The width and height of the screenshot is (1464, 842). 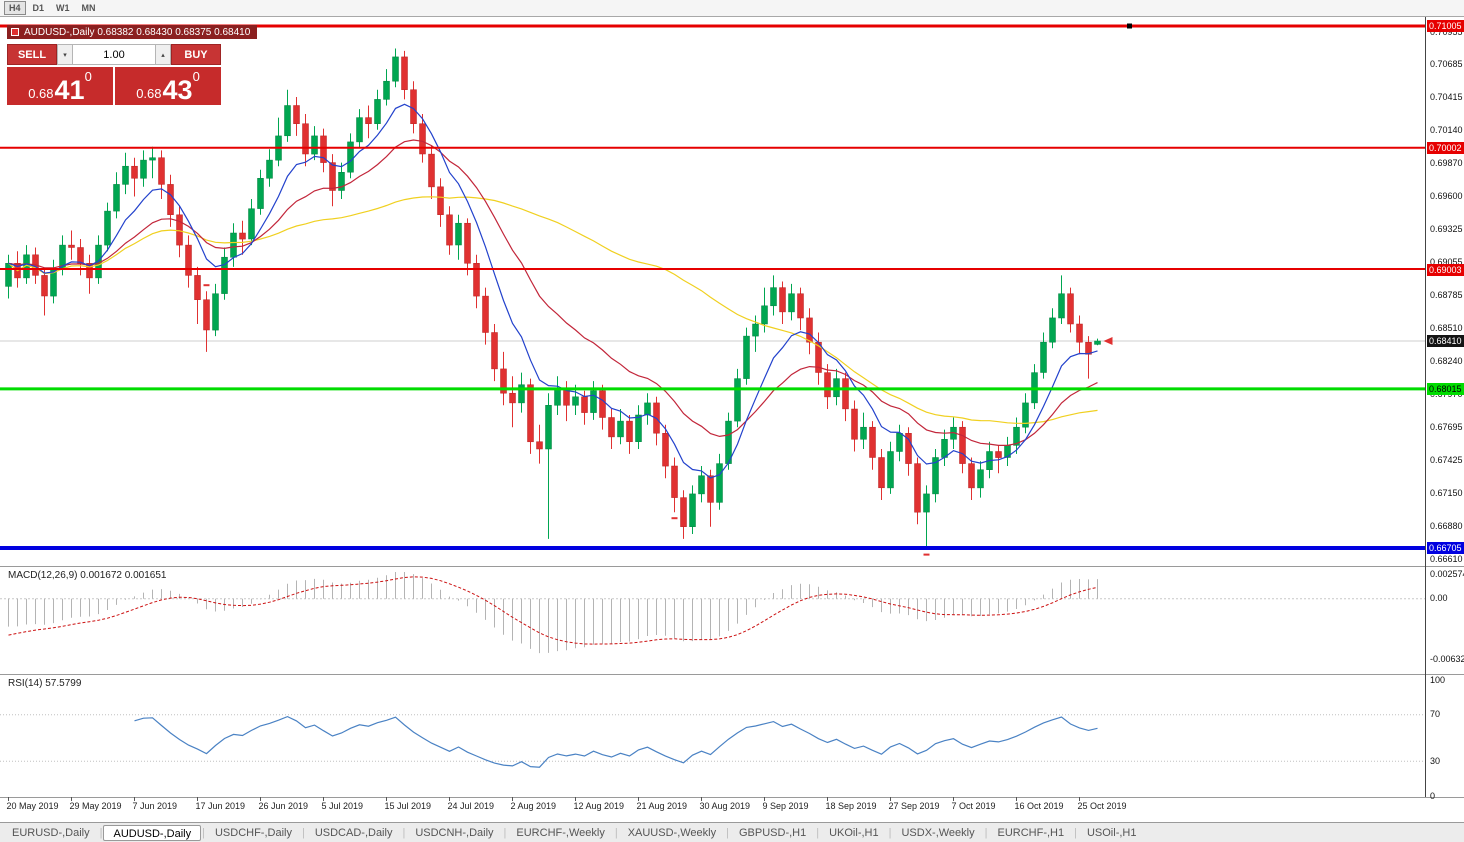 I want to click on ask-price-display: 0.68 43 0, so click(x=168, y=86).